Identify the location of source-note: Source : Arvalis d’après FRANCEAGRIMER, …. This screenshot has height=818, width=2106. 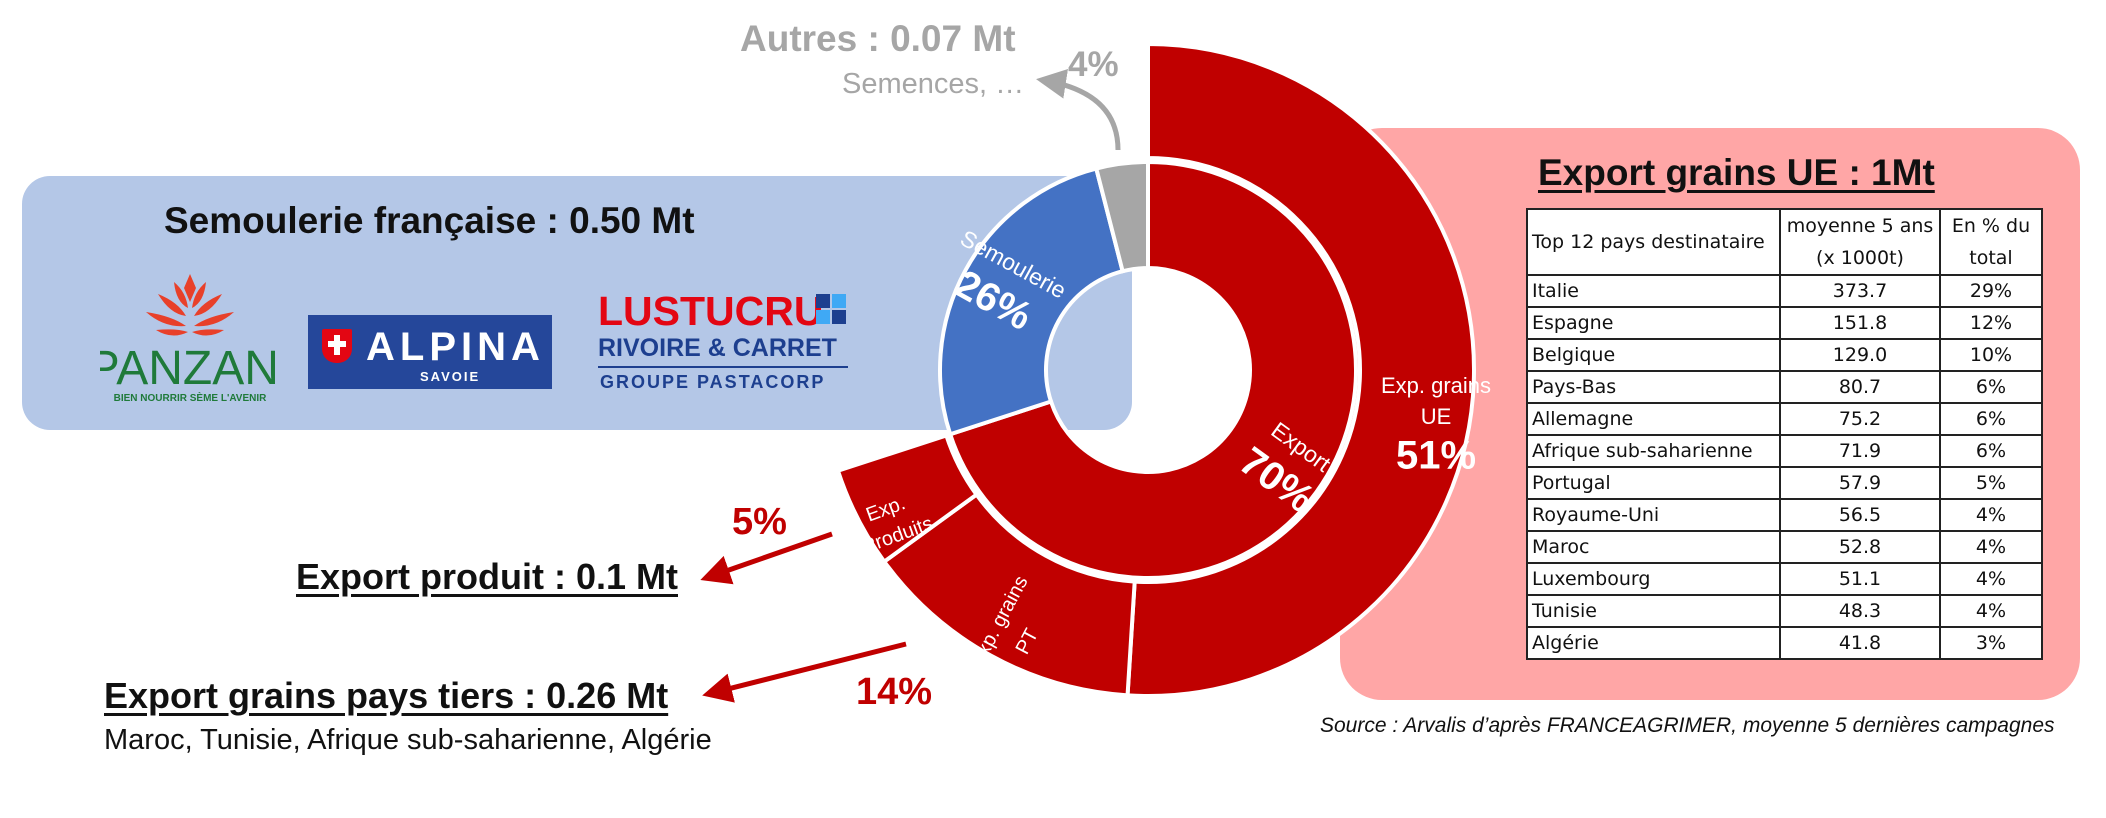
(1687, 725).